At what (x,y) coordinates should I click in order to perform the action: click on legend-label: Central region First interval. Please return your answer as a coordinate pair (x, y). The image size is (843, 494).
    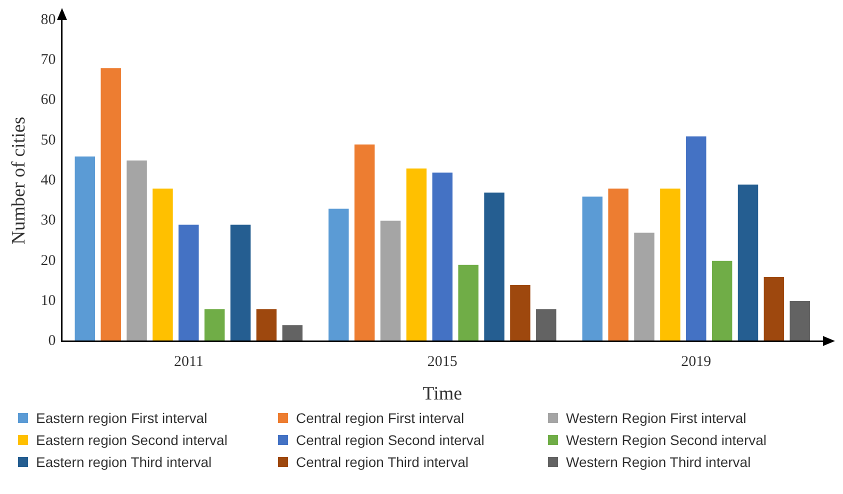
    Looking at the image, I should click on (380, 418).